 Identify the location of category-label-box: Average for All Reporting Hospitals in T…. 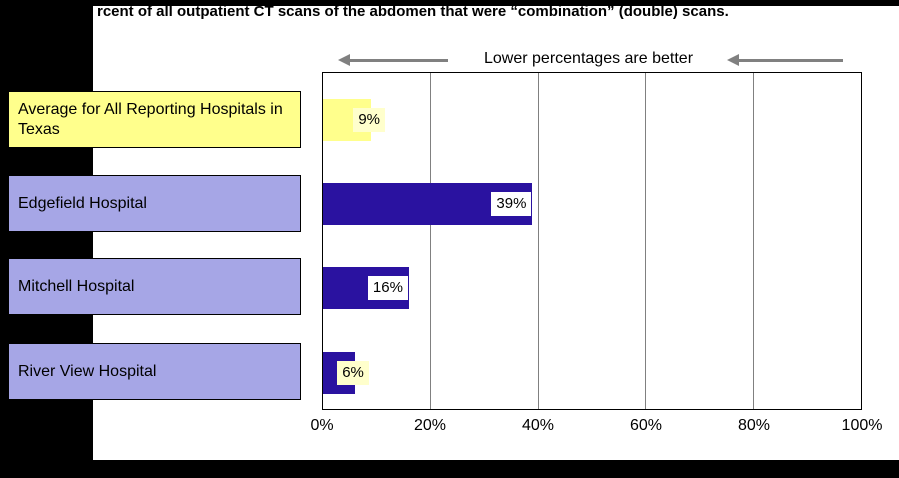
(154, 119).